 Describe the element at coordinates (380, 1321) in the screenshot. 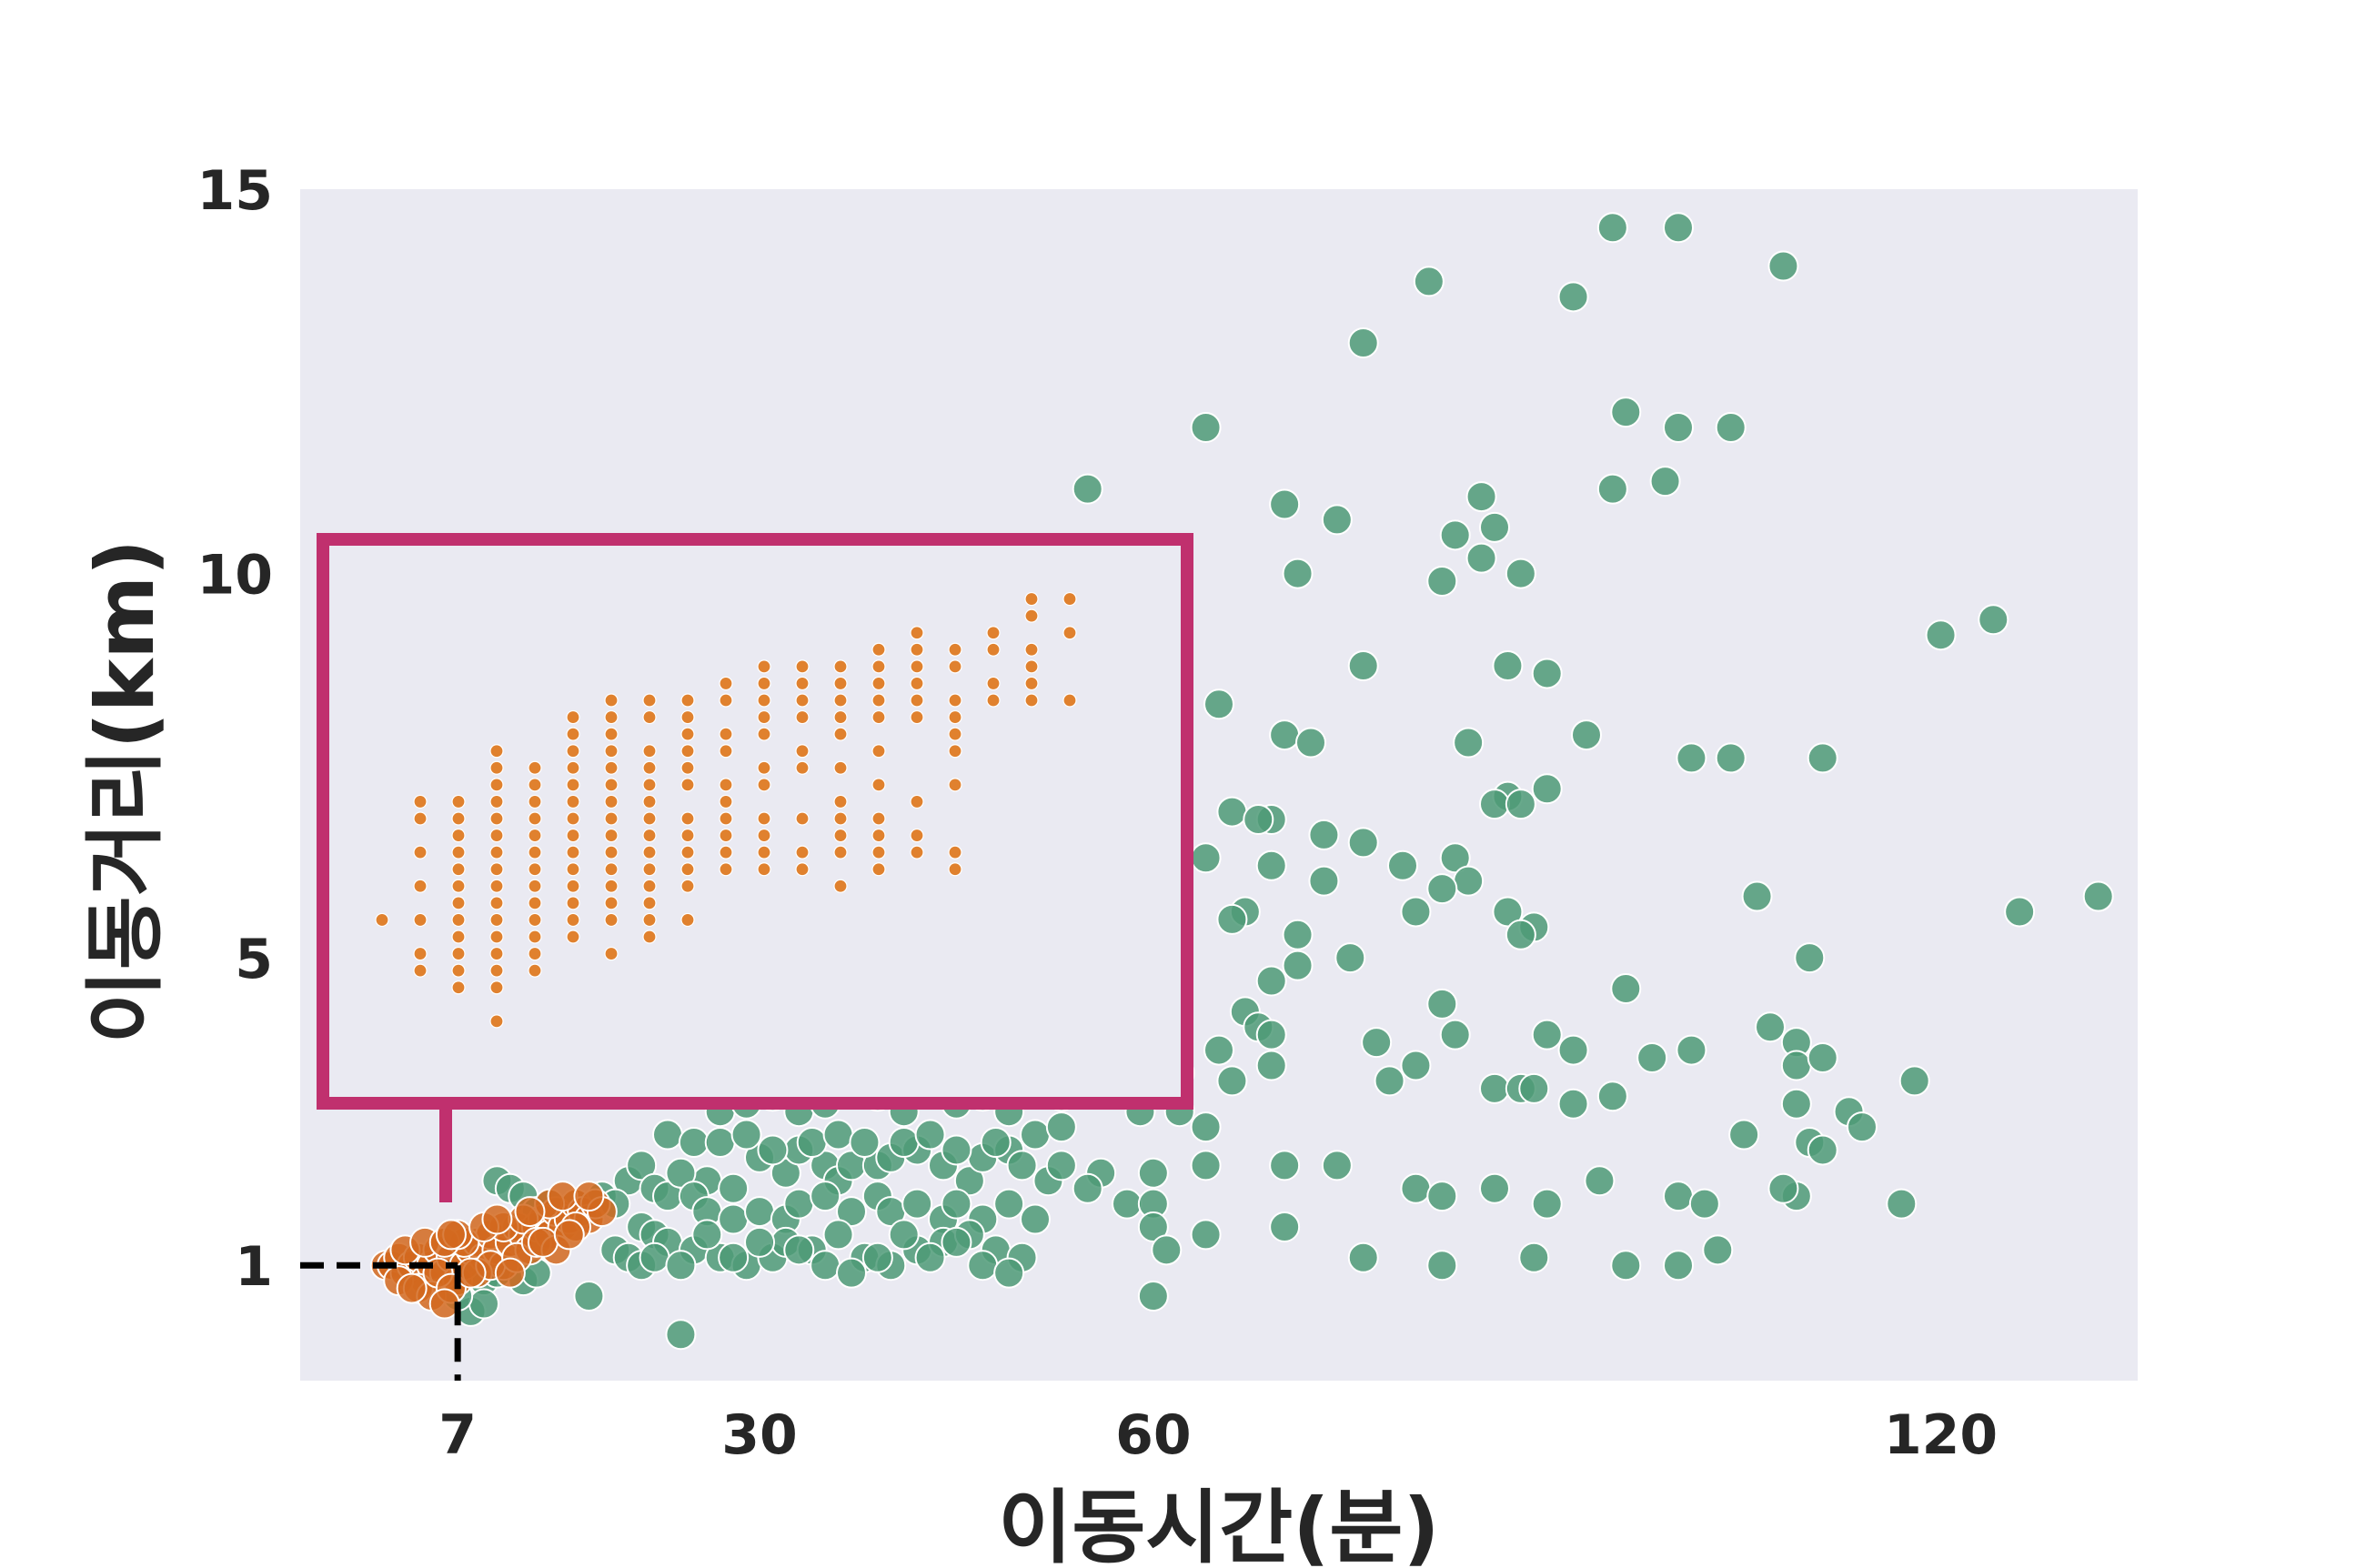

I see `reference-lines` at that location.